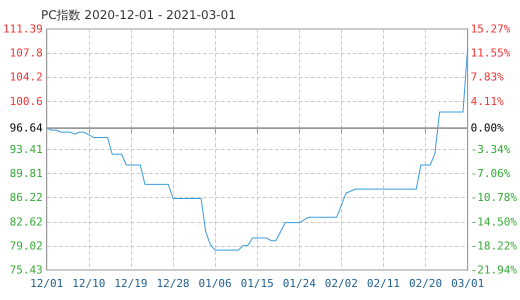 This screenshot has height=300, width=520. Describe the element at coordinates (494, 197) in the screenshot. I see `y2-tick-label: -10.78%` at that location.